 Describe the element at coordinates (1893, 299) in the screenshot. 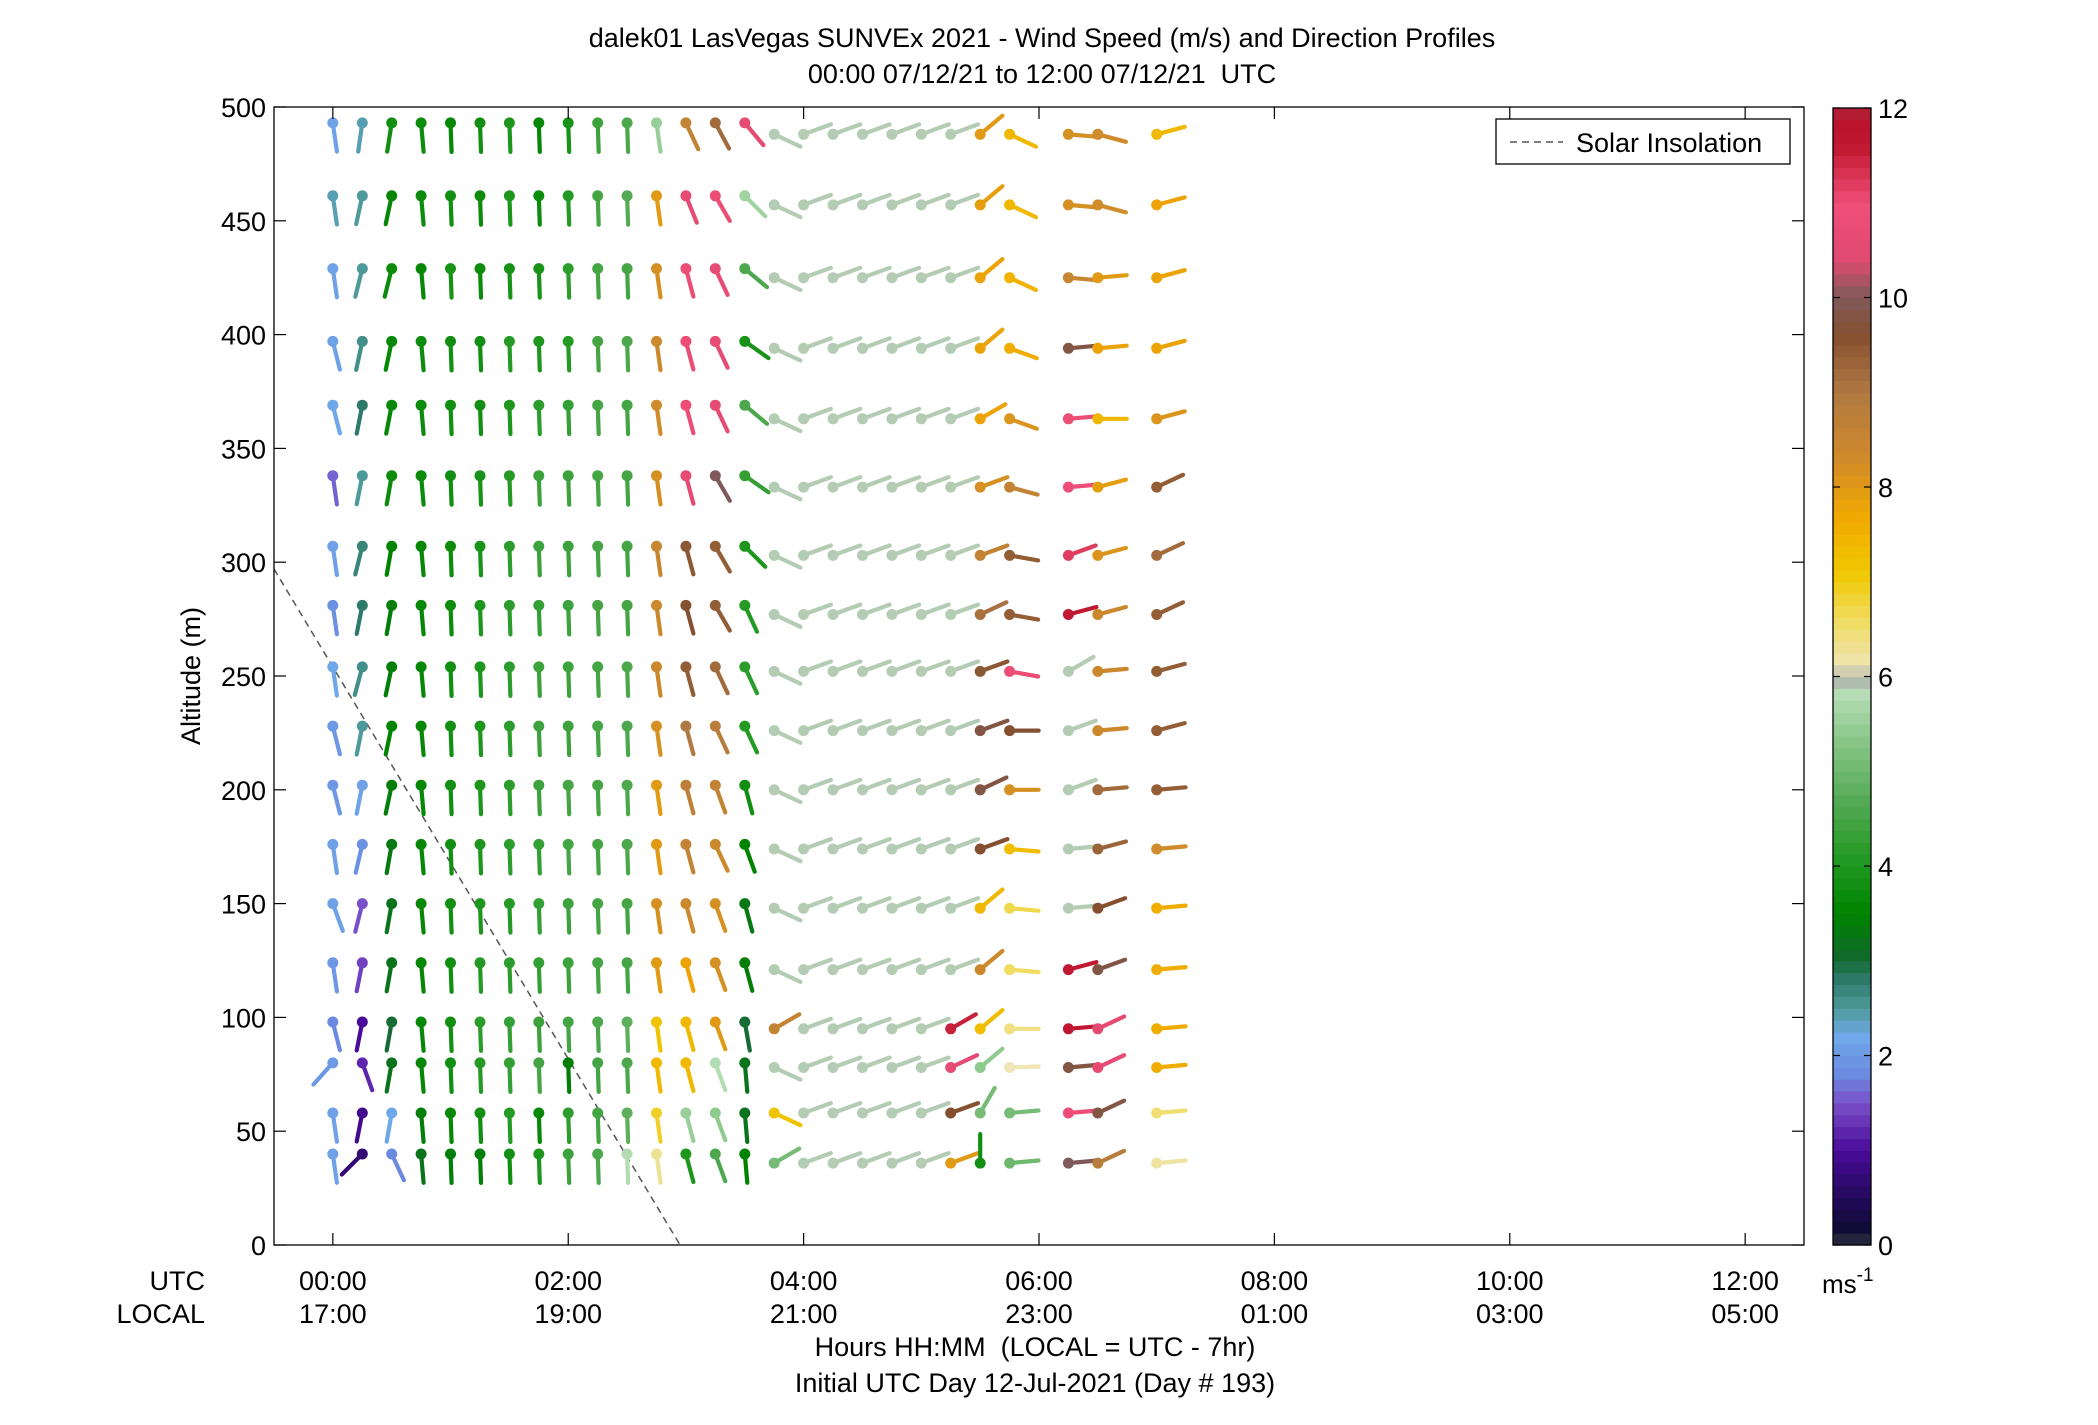

I see `colorbar-tick-label: 10` at that location.